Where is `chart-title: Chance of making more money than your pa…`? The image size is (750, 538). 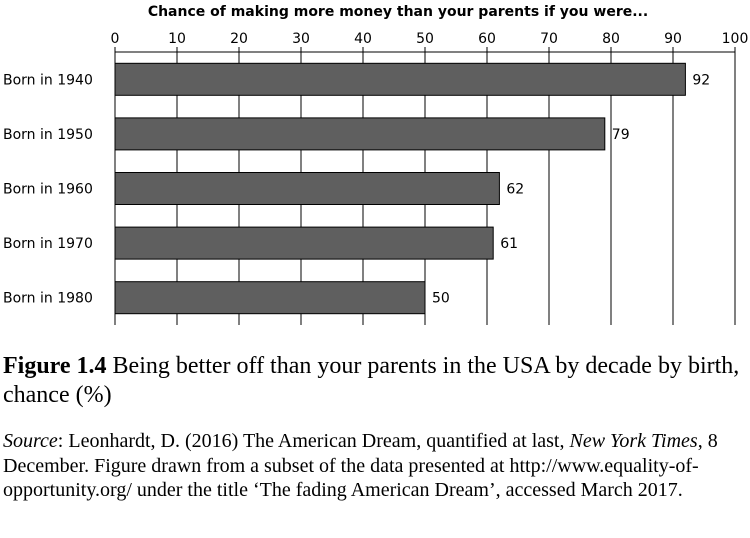 chart-title: Chance of making more money than your pa… is located at coordinates (398, 12).